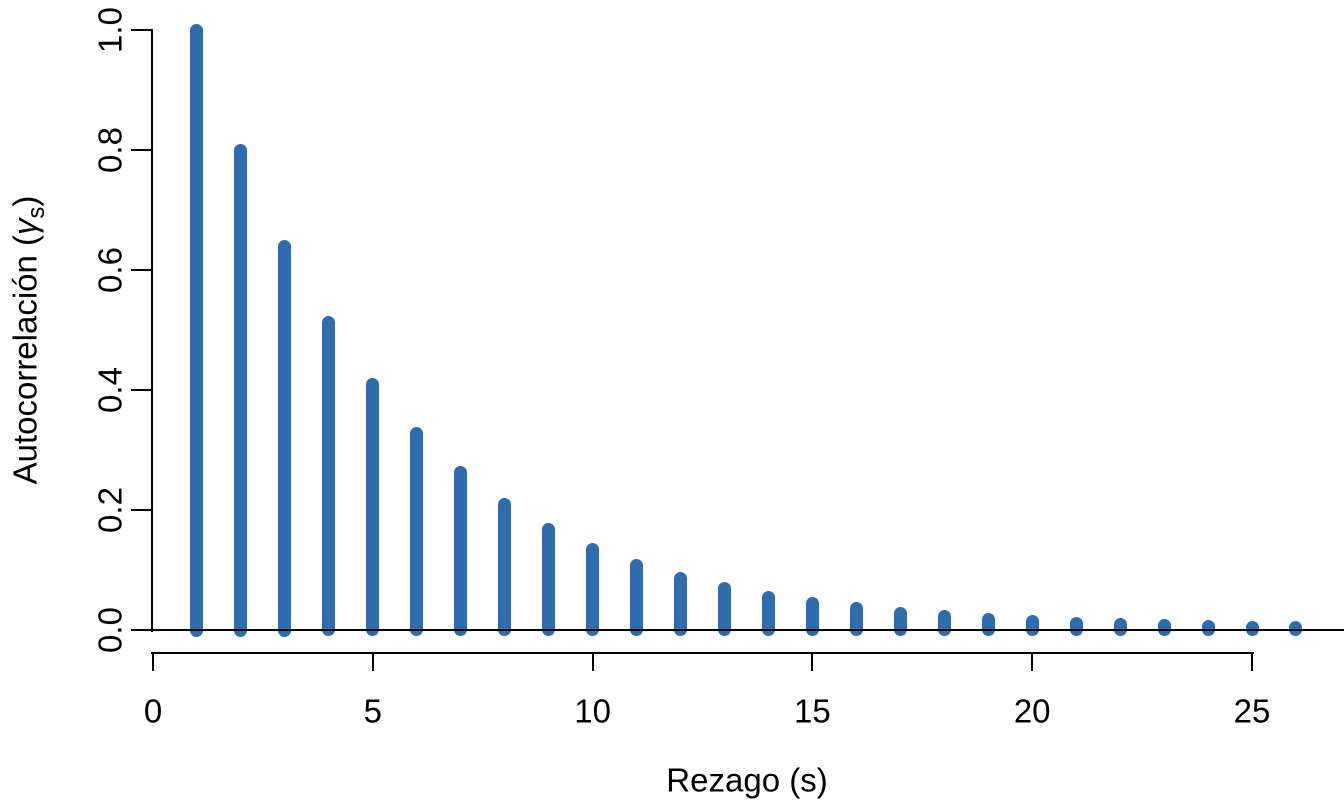 The width and height of the screenshot is (1344, 806). I want to click on x-tick-label: 10, so click(592, 711).